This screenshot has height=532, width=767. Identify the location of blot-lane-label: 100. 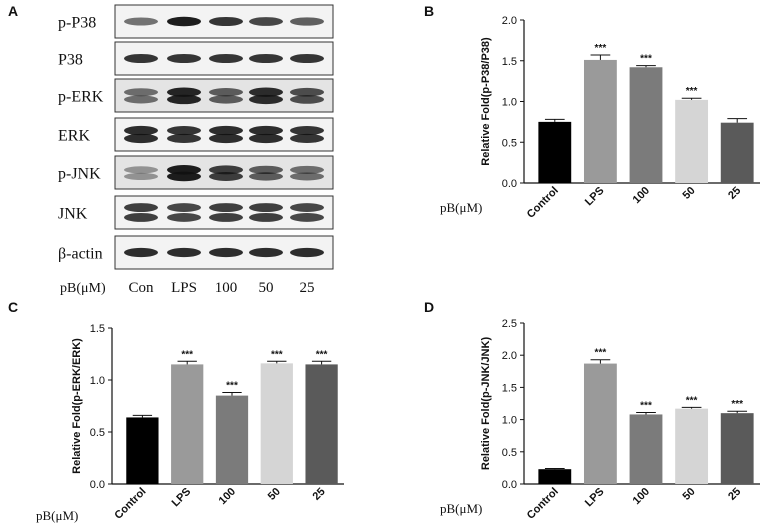
(226, 288).